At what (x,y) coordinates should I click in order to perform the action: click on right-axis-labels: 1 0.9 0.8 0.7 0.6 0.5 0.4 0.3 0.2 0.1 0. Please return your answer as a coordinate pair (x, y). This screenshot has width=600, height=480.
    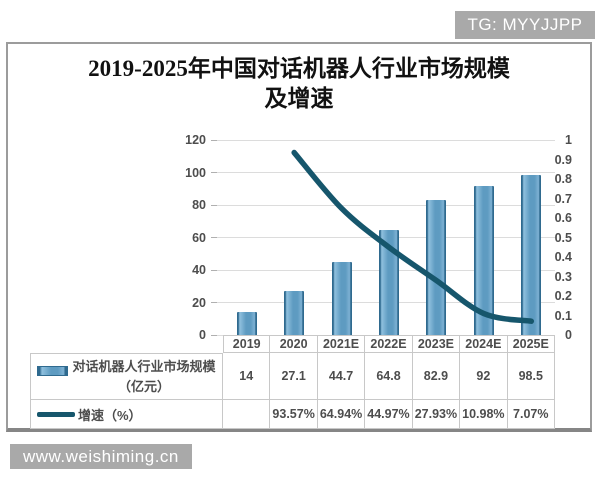
    Looking at the image, I should click on (557, 237).